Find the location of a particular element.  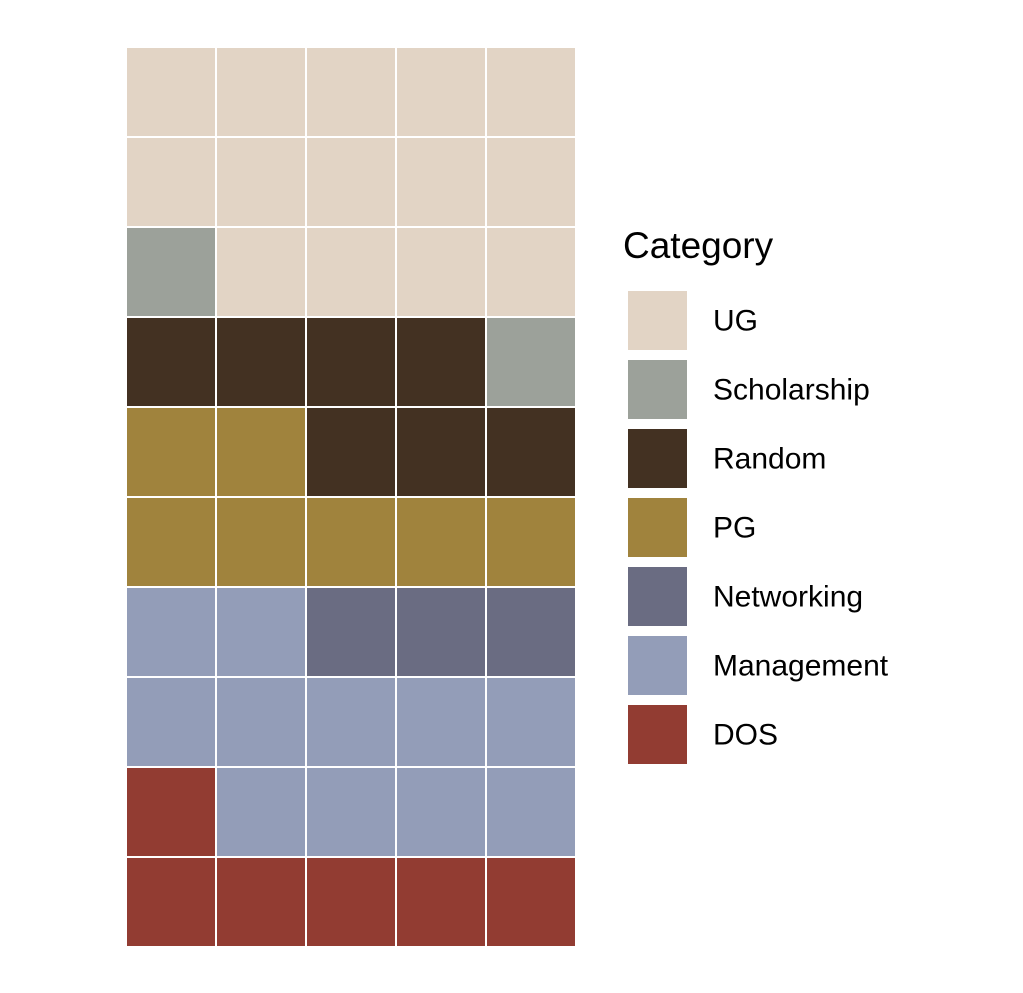

legend-label-pg: PG is located at coordinates (734, 528).